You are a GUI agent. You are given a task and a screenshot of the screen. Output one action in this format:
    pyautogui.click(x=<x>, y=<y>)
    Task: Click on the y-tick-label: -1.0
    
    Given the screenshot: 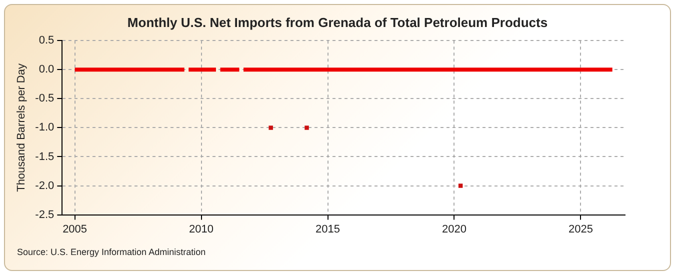 What is the action you would take?
    pyautogui.click(x=44, y=128)
    